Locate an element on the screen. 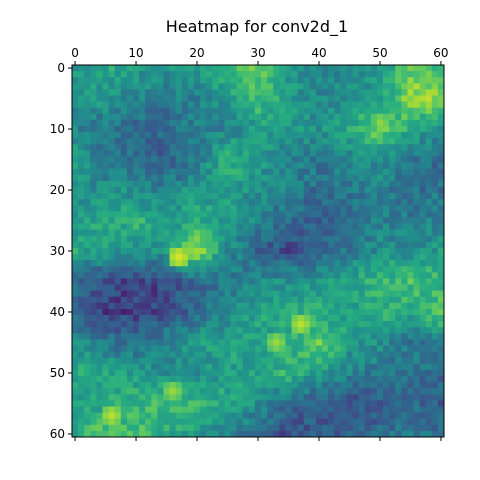 The width and height of the screenshot is (480, 480). y-tick-label: 60 is located at coordinates (57, 434).